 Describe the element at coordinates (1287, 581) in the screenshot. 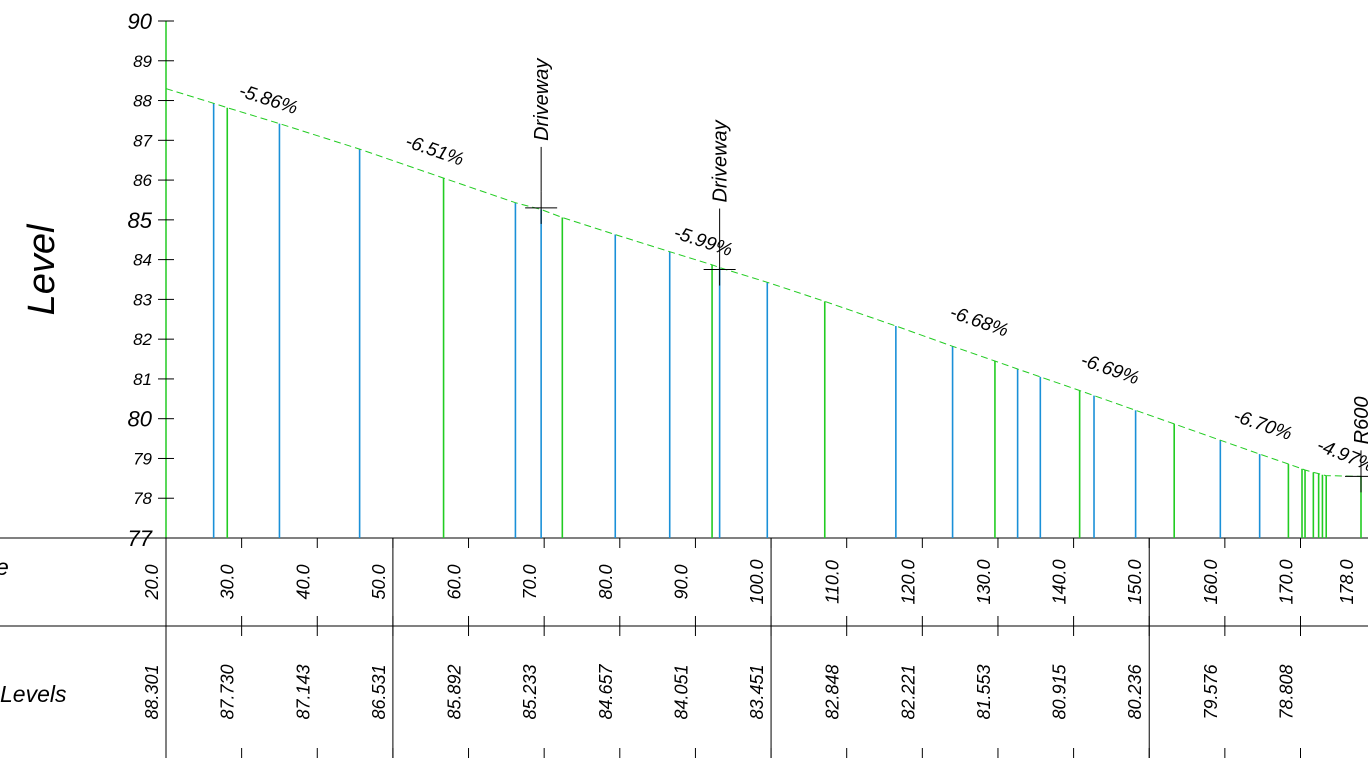

I see `chainage-value: 170.0` at that location.